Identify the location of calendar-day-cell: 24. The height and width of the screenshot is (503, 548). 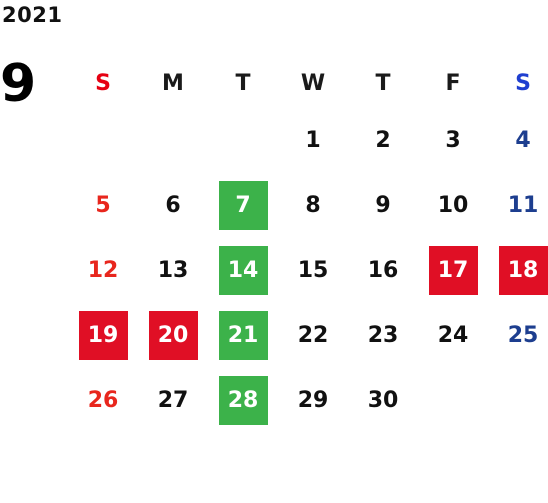
(453, 335).